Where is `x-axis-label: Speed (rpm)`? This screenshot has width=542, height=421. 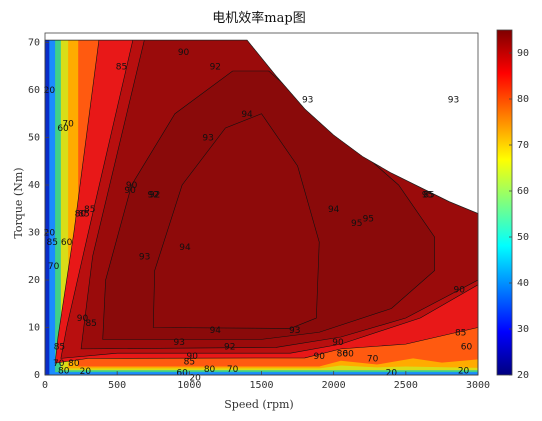
x-axis-label: Speed (rpm) is located at coordinates (258, 404).